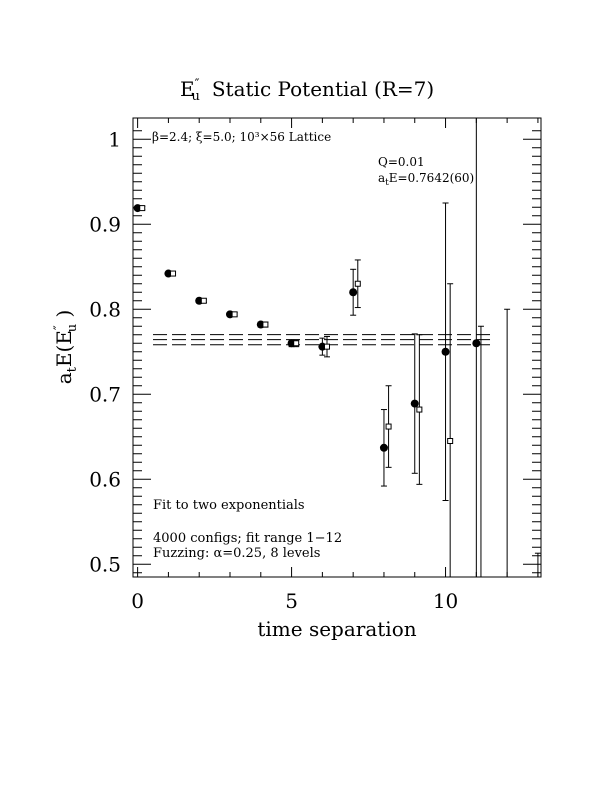 This screenshot has height=792, width=612. I want to click on y-tick-label: 0.6, so click(105, 479).